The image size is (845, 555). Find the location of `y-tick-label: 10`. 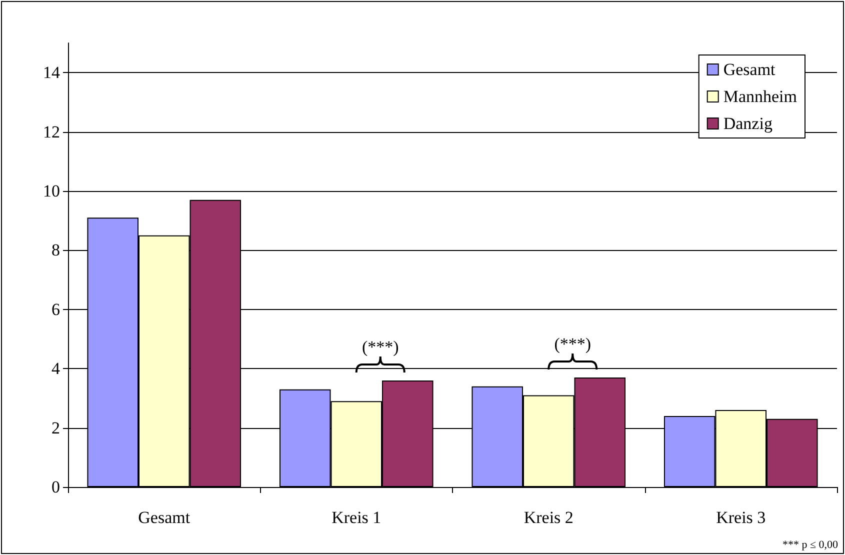

y-tick-label: 10 is located at coordinates (51, 191).